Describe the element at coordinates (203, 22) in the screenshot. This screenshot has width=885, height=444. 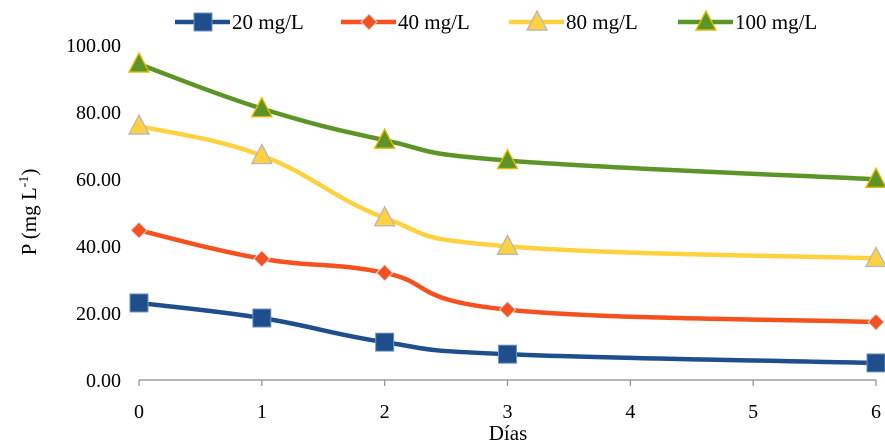
I see `legend-marker-20-mg-l` at that location.